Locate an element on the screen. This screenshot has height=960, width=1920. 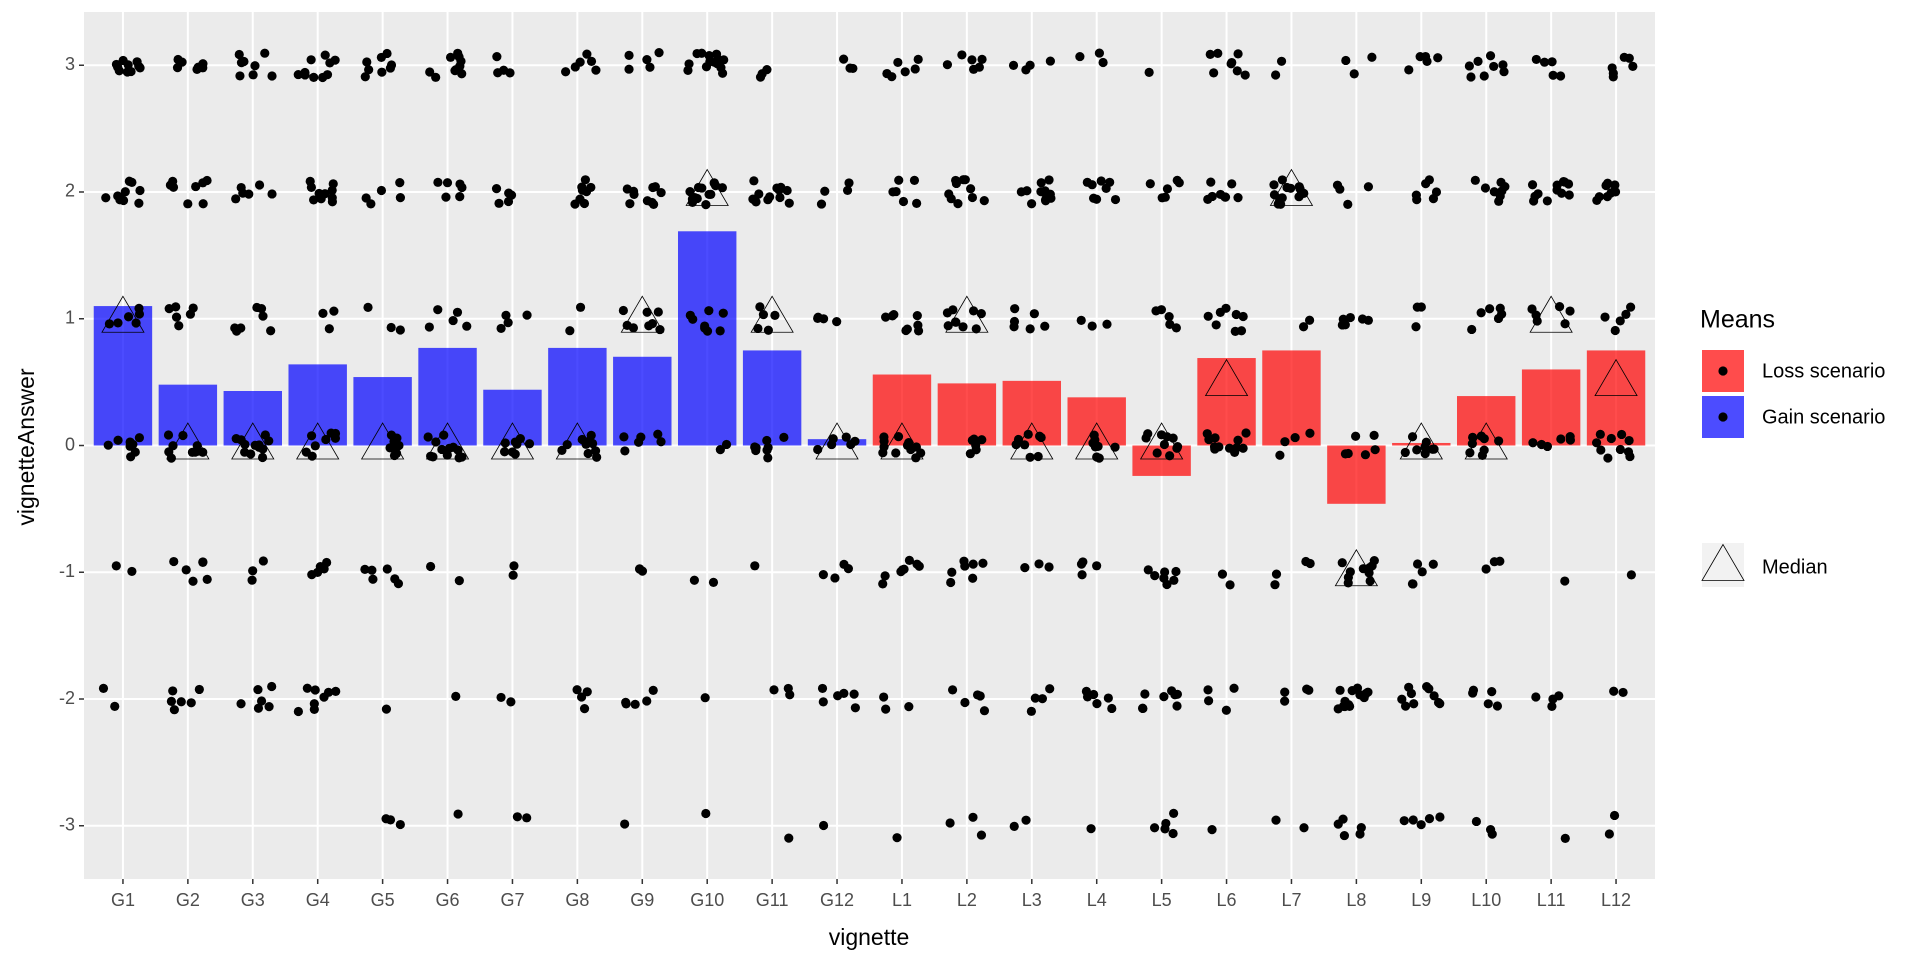
x-tick-label: L10 is located at coordinates (1486, 900).